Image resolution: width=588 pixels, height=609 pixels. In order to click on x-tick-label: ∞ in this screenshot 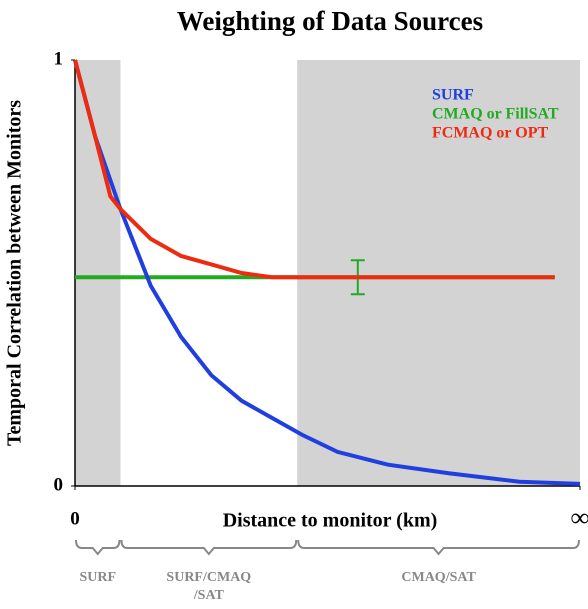, I will do `click(579, 517)`.